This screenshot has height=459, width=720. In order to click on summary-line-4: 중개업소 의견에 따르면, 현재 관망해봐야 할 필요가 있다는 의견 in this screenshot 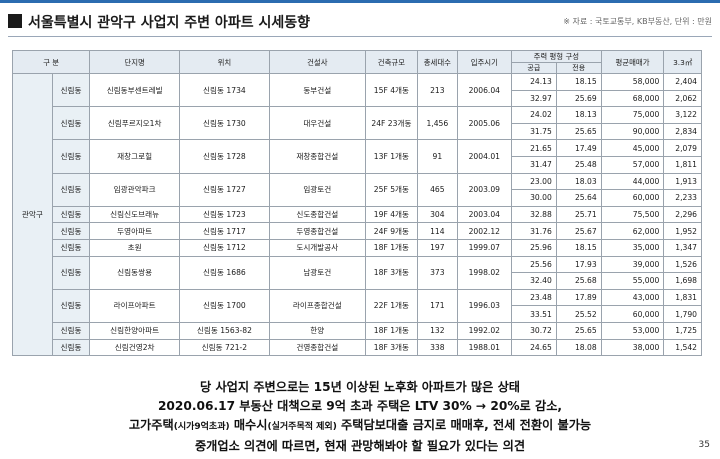, I will do `click(360, 446)`.